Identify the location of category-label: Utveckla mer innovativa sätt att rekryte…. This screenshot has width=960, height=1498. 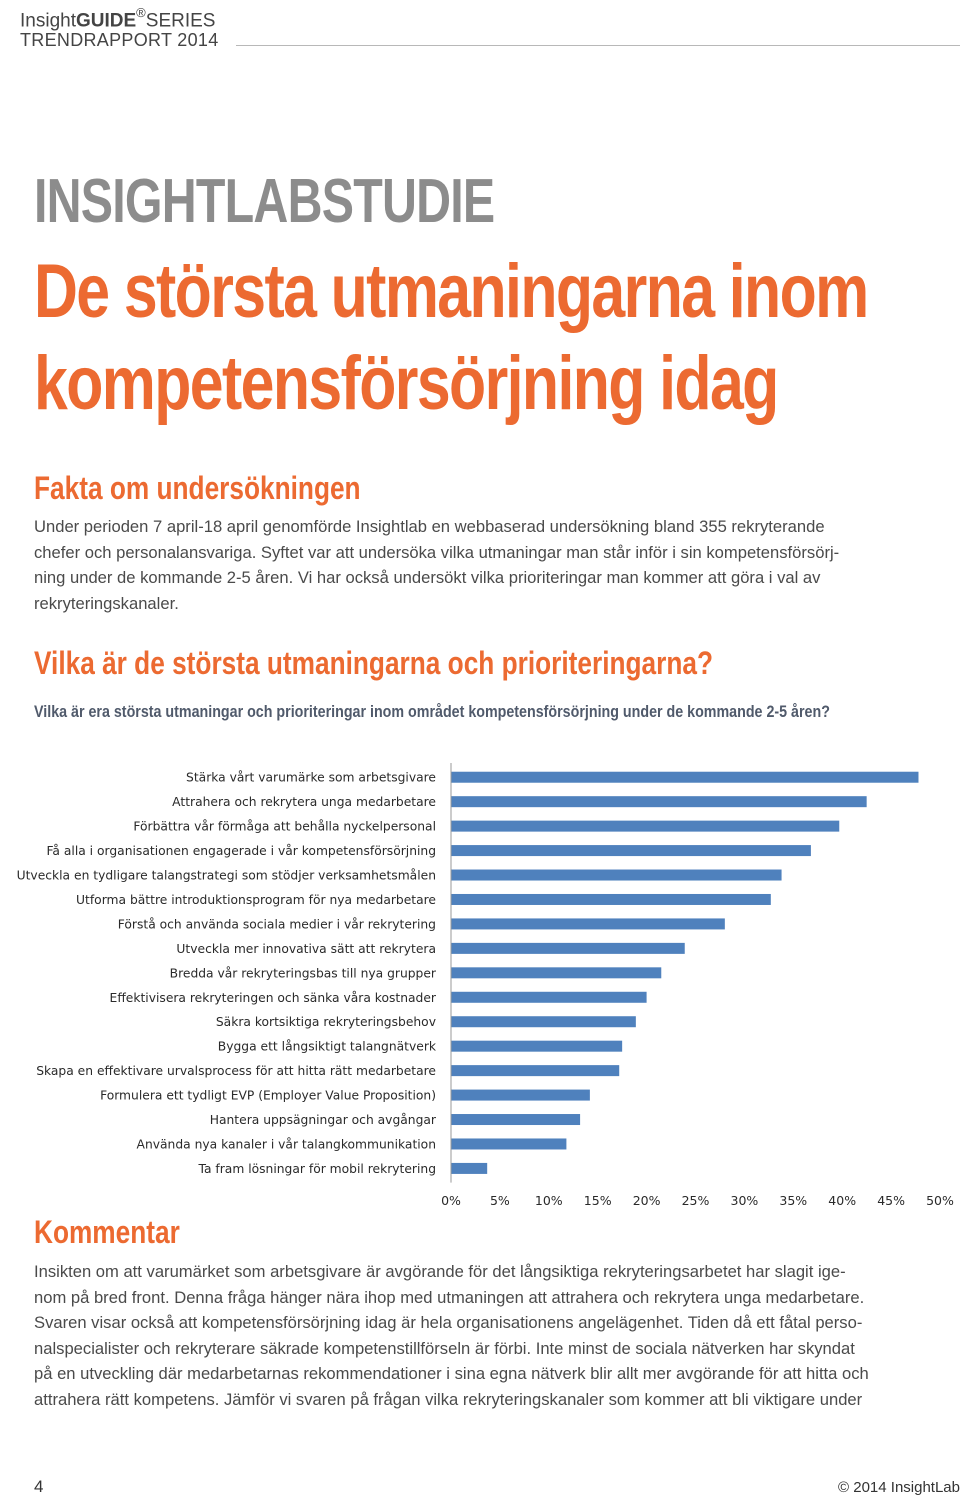
(306, 949).